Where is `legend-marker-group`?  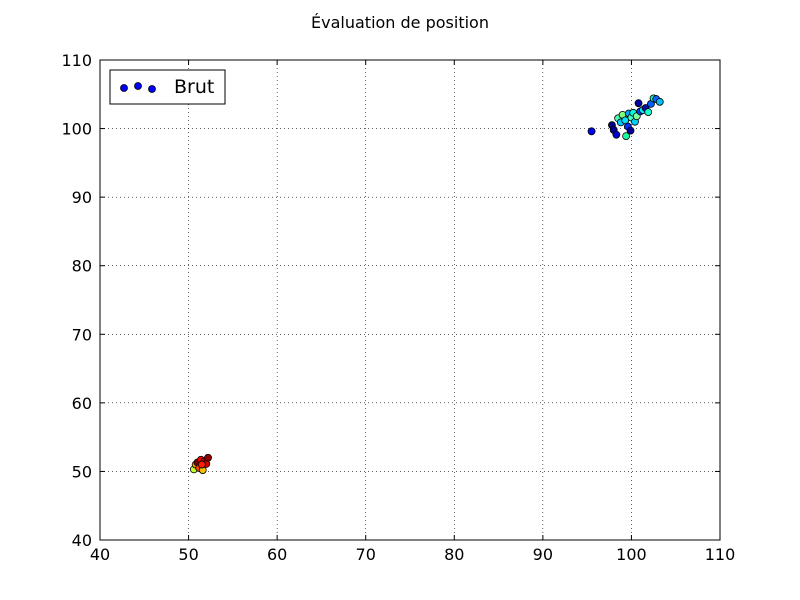
legend-marker-group is located at coordinates (138, 87).